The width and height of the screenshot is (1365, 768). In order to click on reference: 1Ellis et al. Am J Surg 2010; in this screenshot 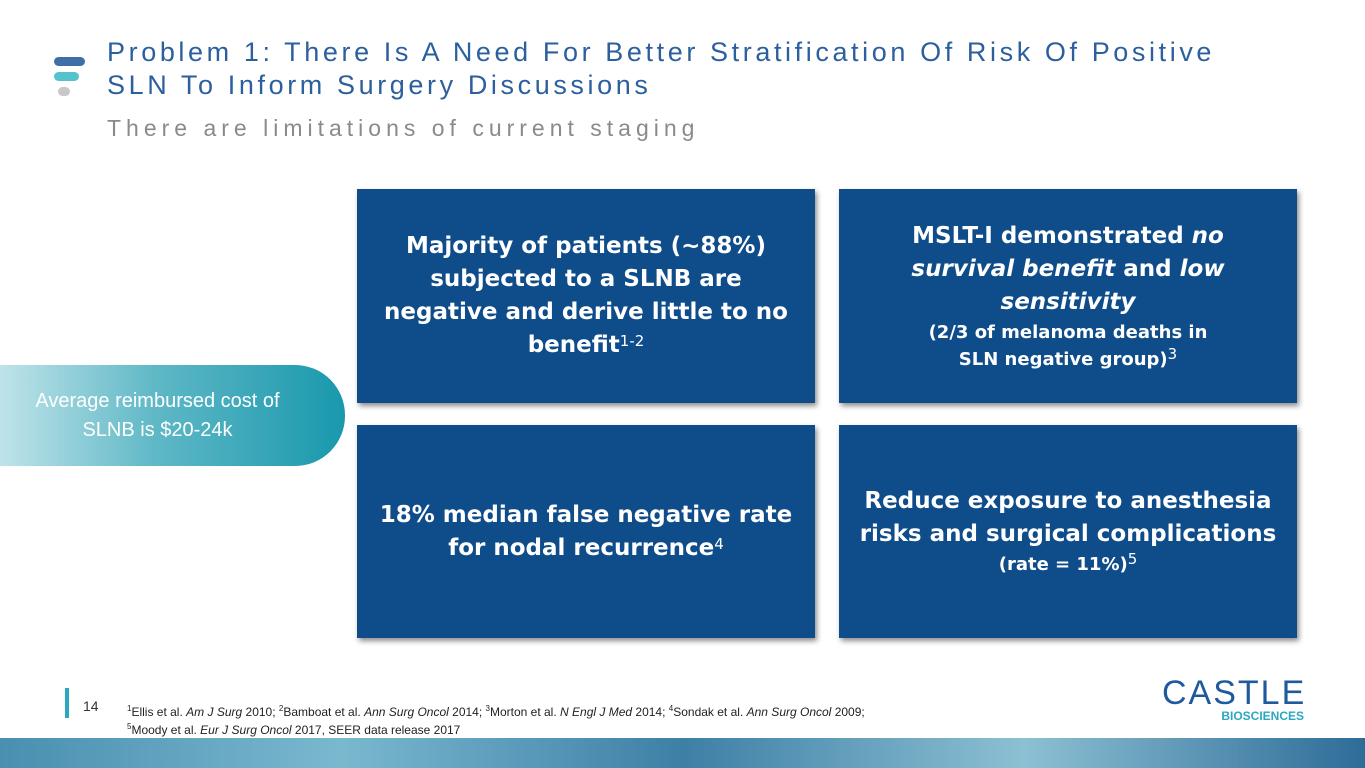, I will do `click(201, 712)`.